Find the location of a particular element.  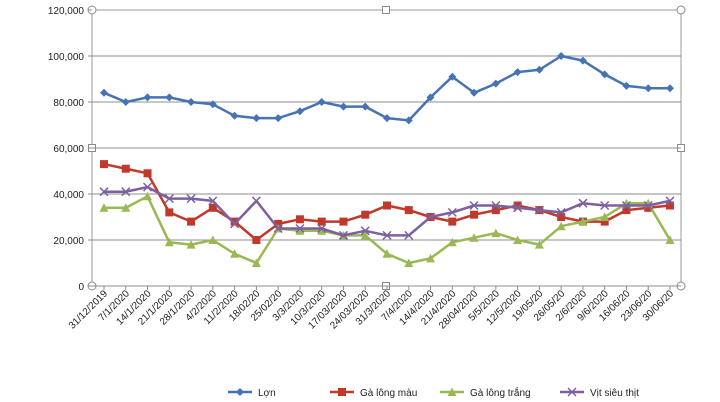

legend-item: Gà lông trắng is located at coordinates (485, 392).